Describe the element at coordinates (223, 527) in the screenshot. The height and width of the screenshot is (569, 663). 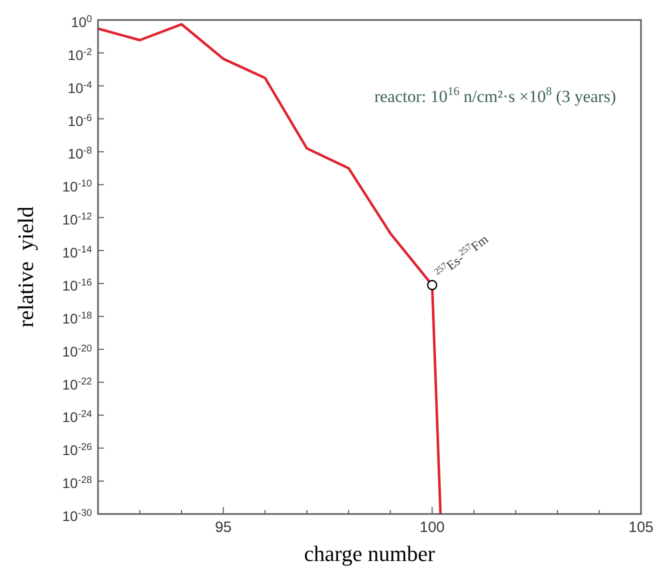
I see `x-tick-label: 95` at that location.